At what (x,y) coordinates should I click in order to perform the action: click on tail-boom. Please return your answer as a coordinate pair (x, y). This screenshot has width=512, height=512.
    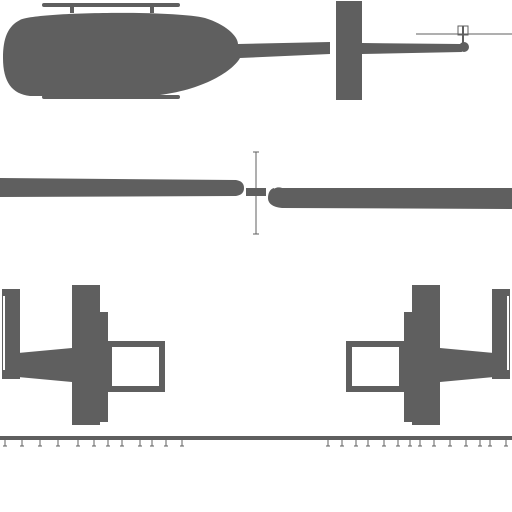
    Looking at the image, I should click on (412, 48).